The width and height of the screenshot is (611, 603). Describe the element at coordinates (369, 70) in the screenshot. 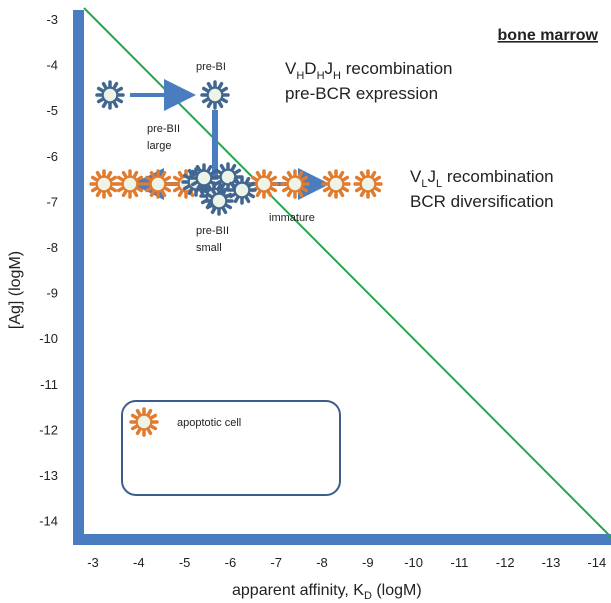

I see `vhdhjh-recombination-label: VHDHJH recombination` at that location.